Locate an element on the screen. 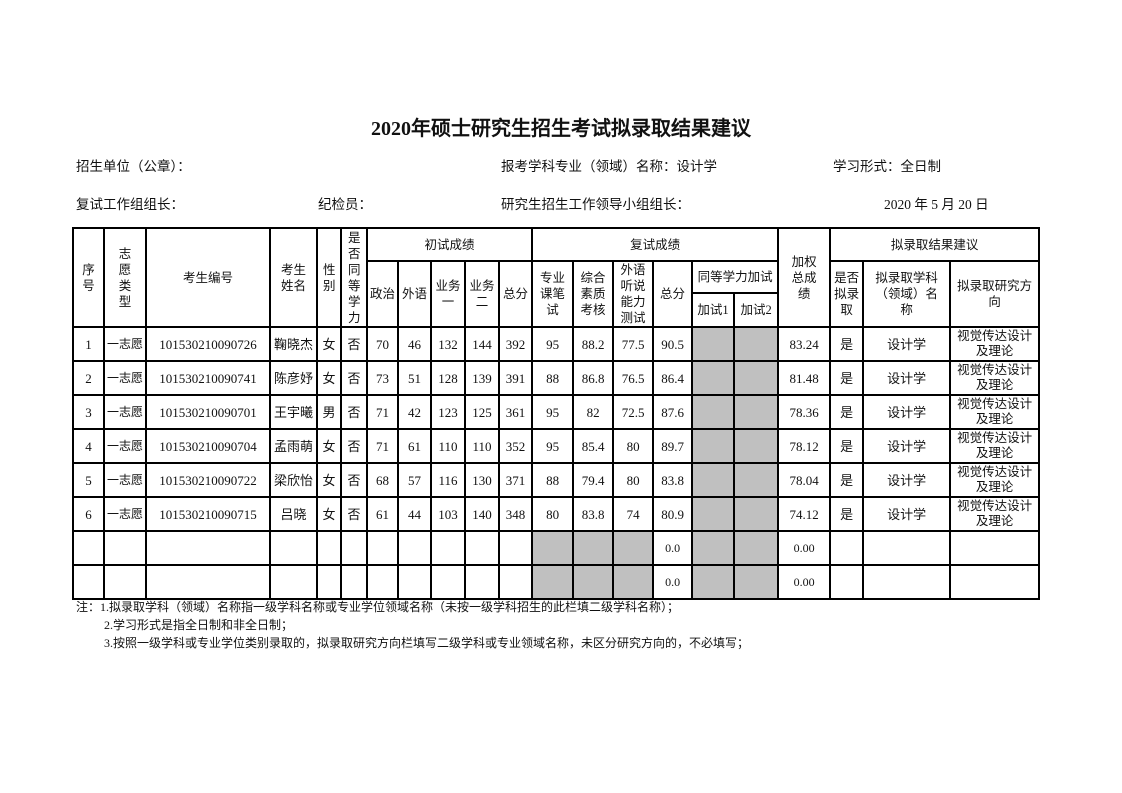  cell-listening: 80 is located at coordinates (633, 446).